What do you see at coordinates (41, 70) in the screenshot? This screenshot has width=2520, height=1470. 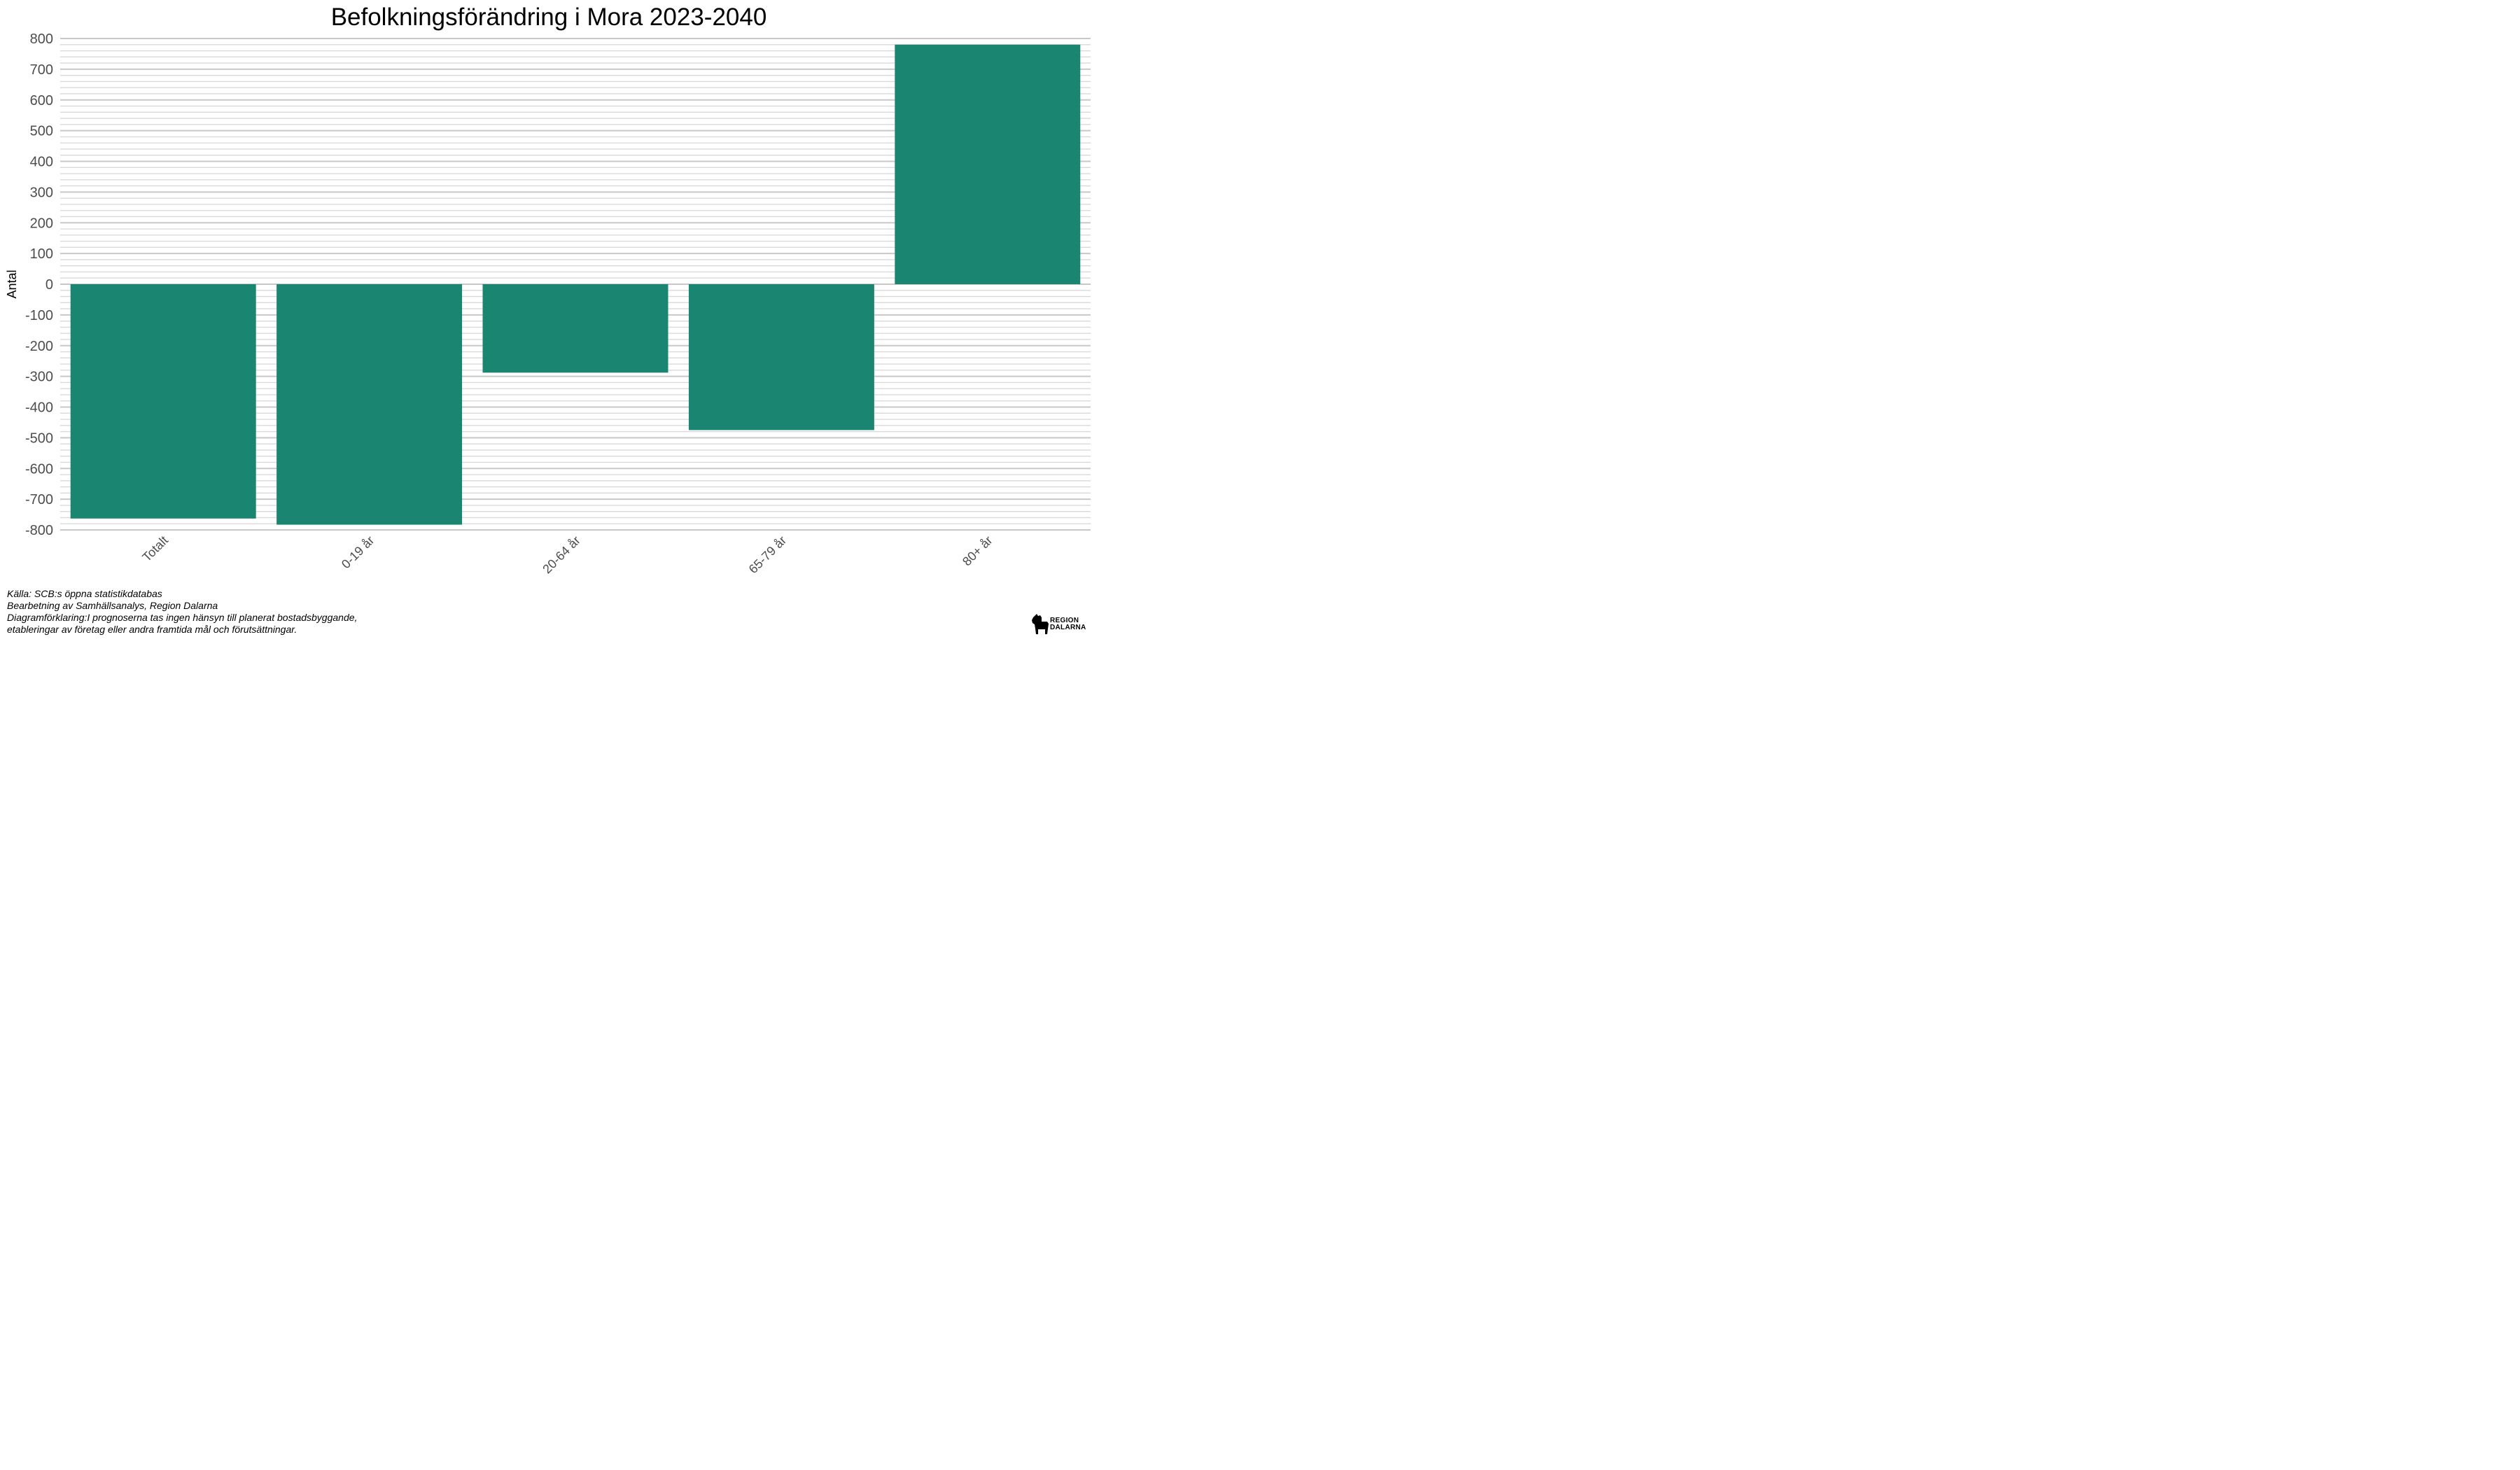 I see `y-tick-label: 700` at bounding box center [41, 70].